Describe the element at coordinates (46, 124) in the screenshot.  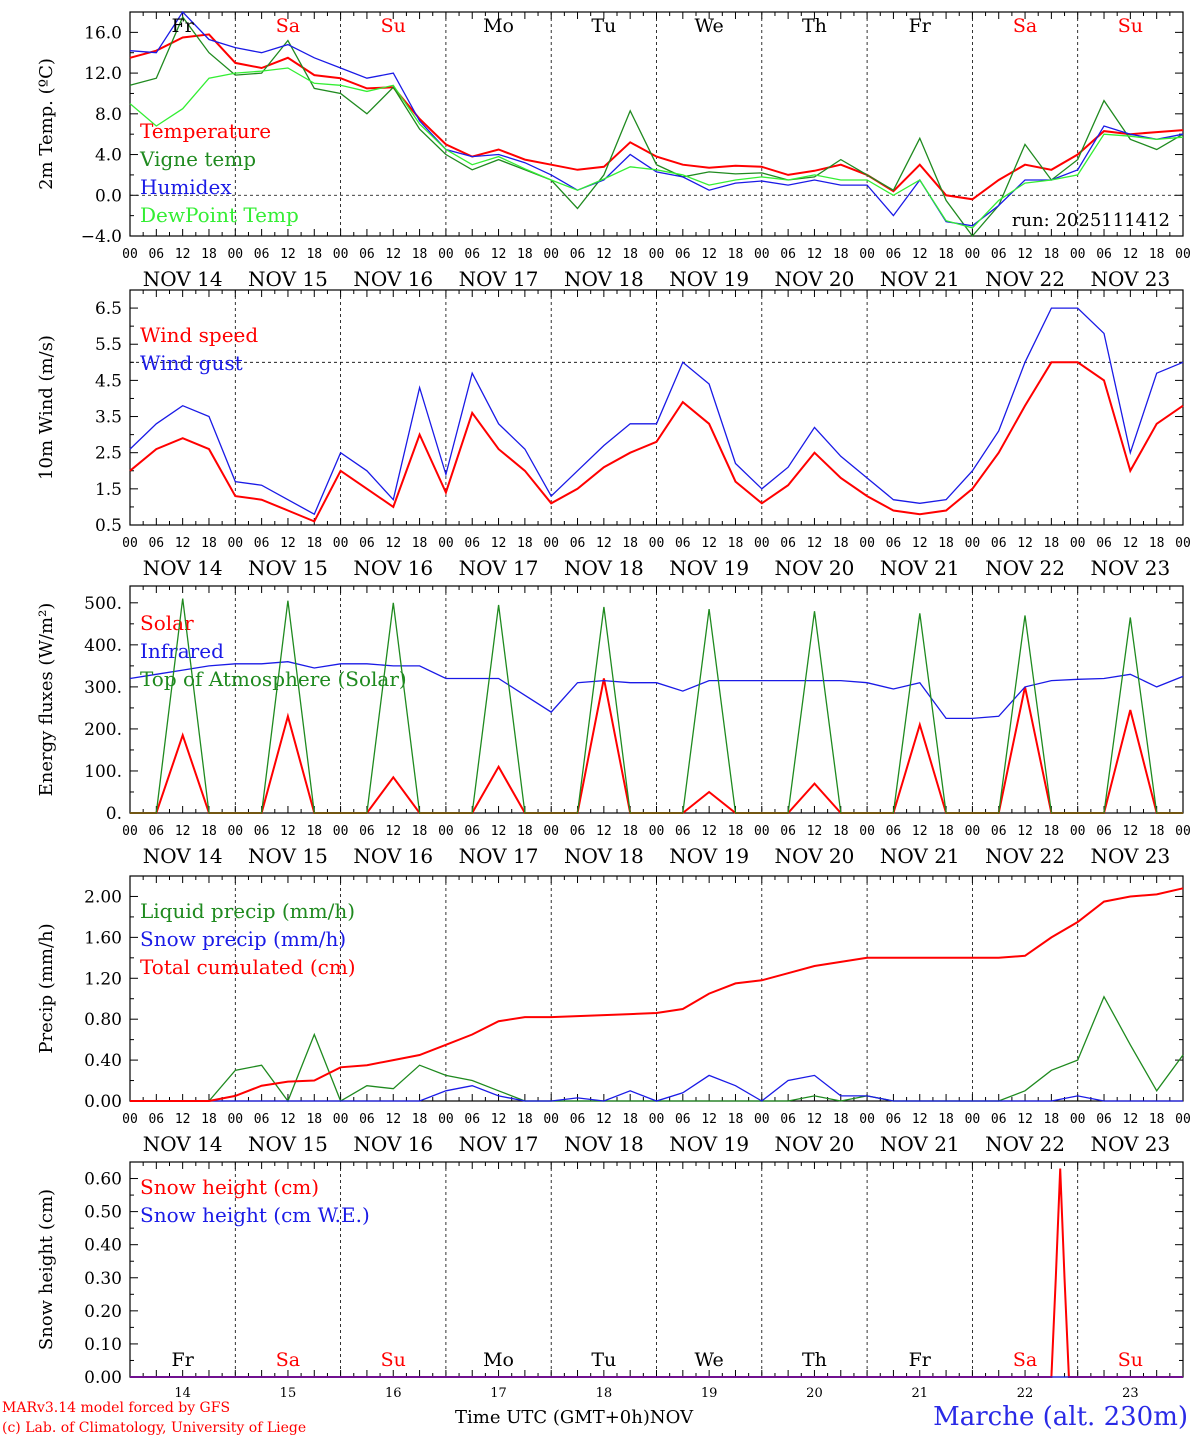
I see `y-axis-label: 2m Temp. (ºC)` at that location.